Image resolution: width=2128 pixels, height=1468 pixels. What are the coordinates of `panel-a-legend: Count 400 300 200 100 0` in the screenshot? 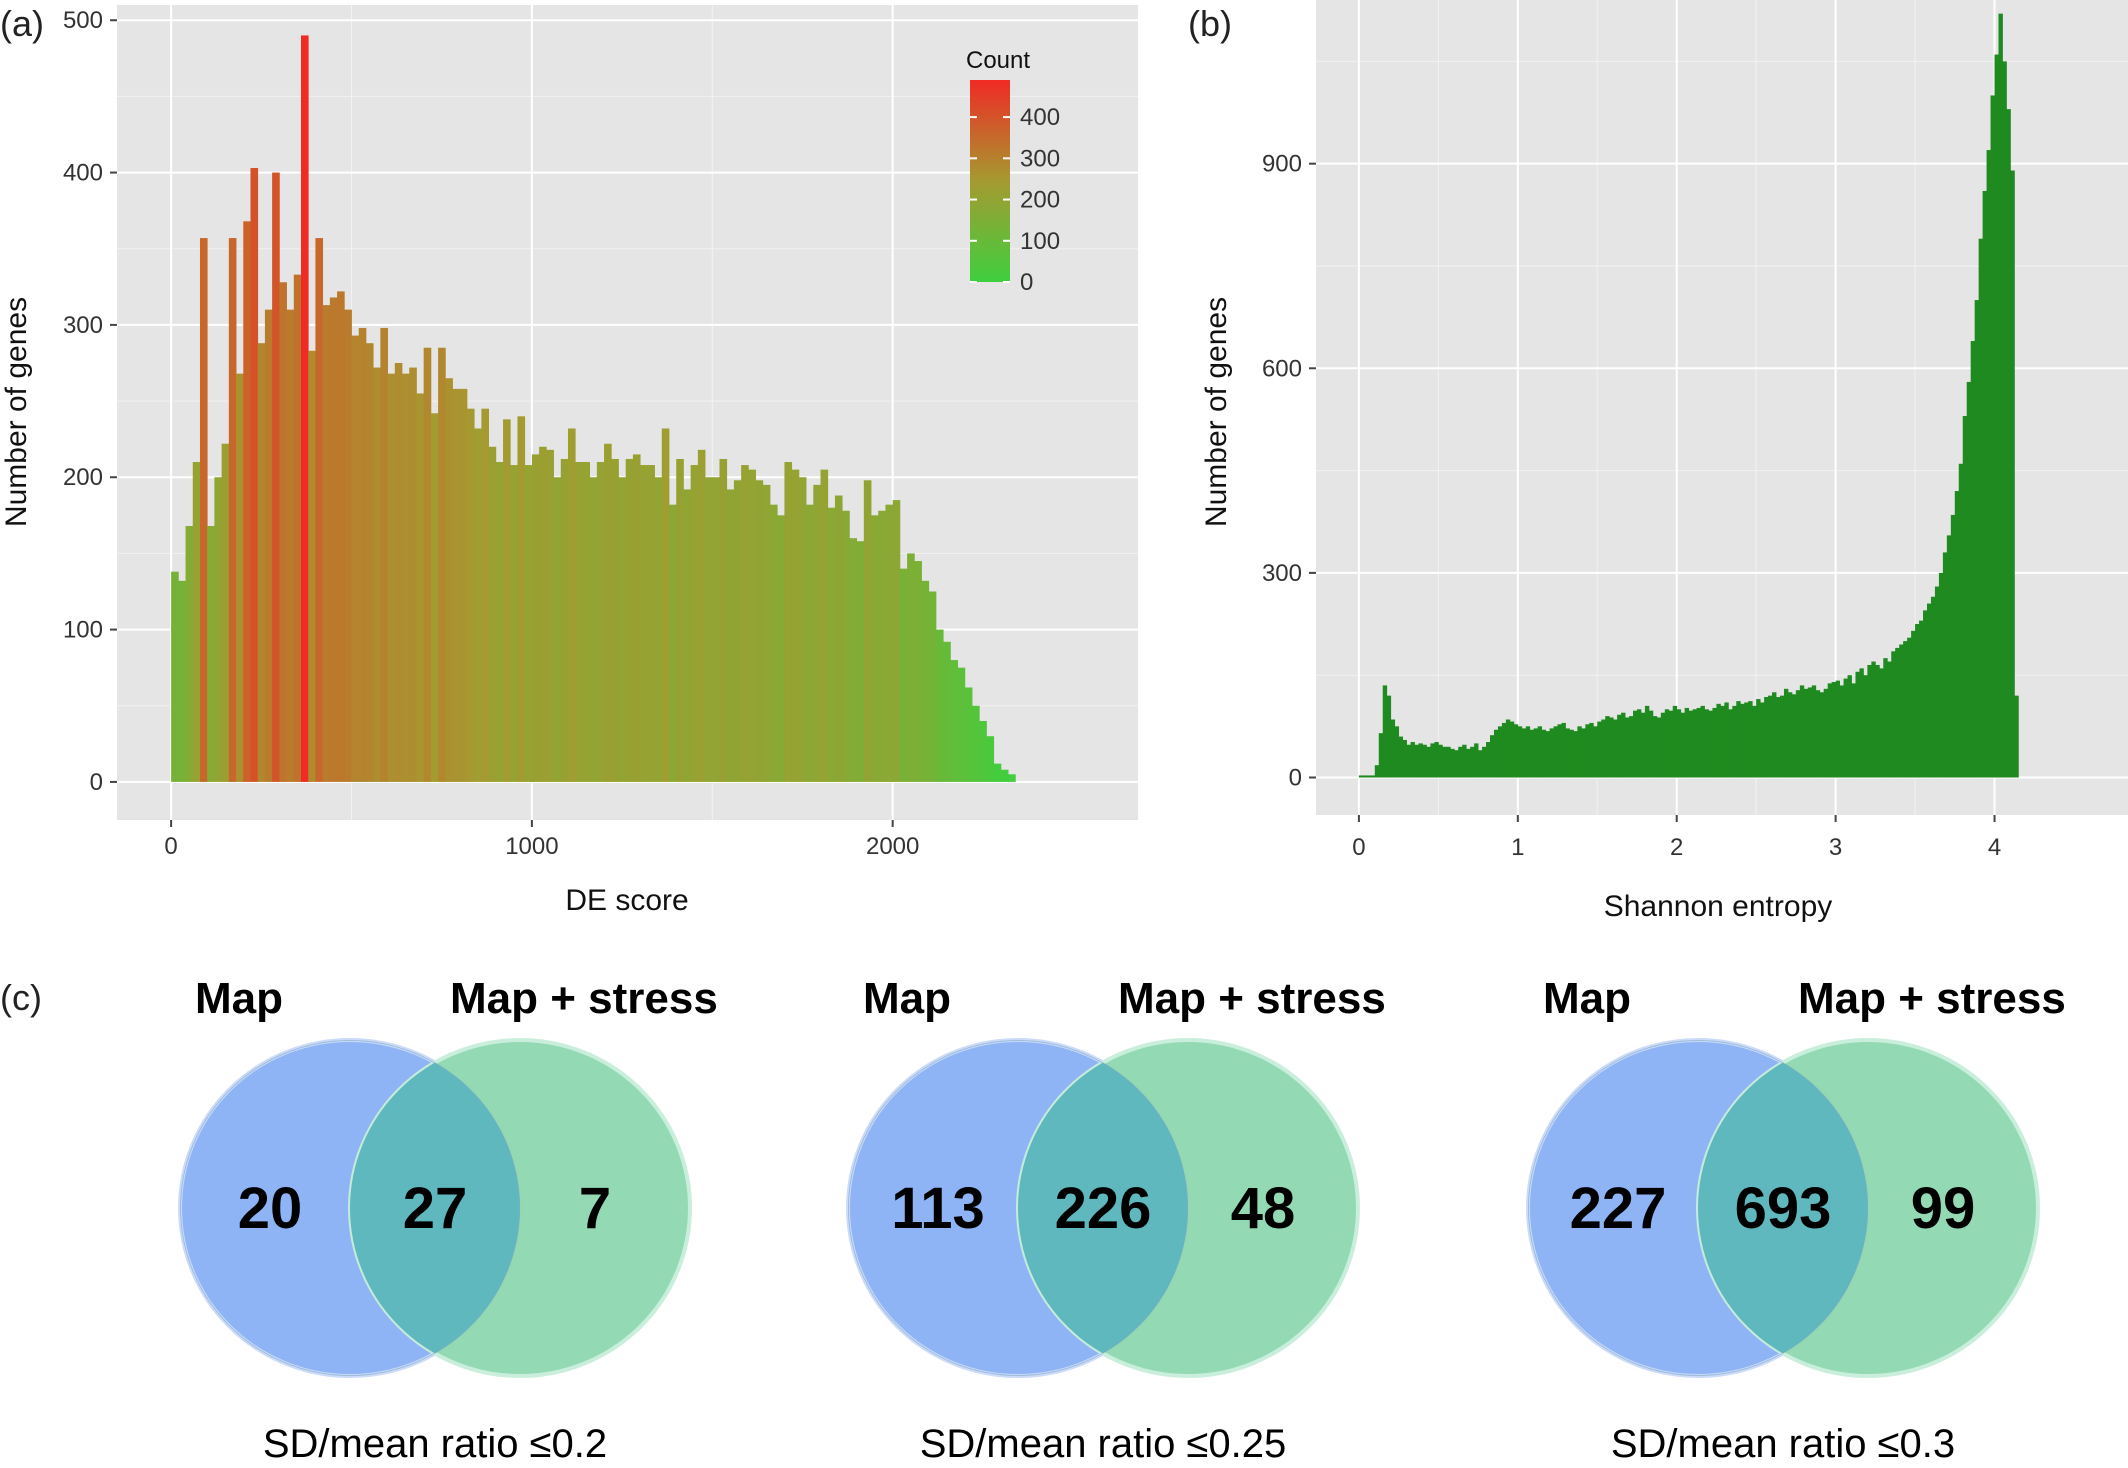 It's located at (1013, 171).